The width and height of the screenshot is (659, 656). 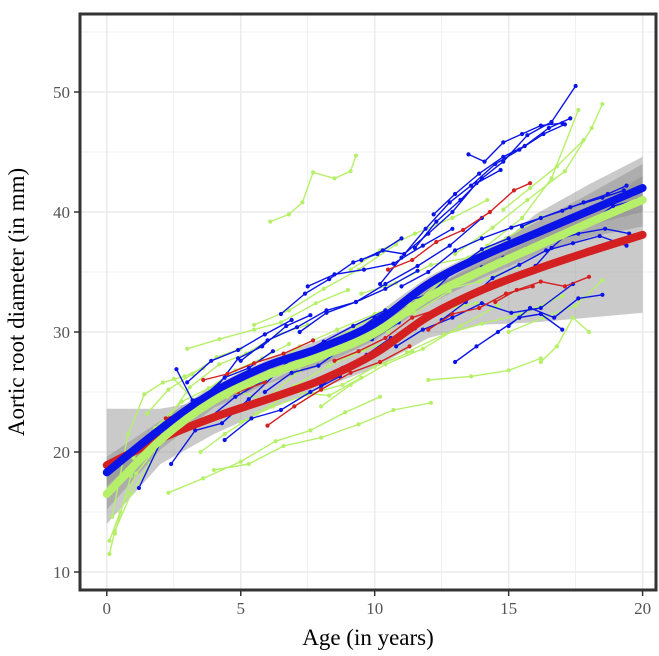 I want to click on y-axis-title: Aortic root diameter (in mm), so click(x=16, y=302).